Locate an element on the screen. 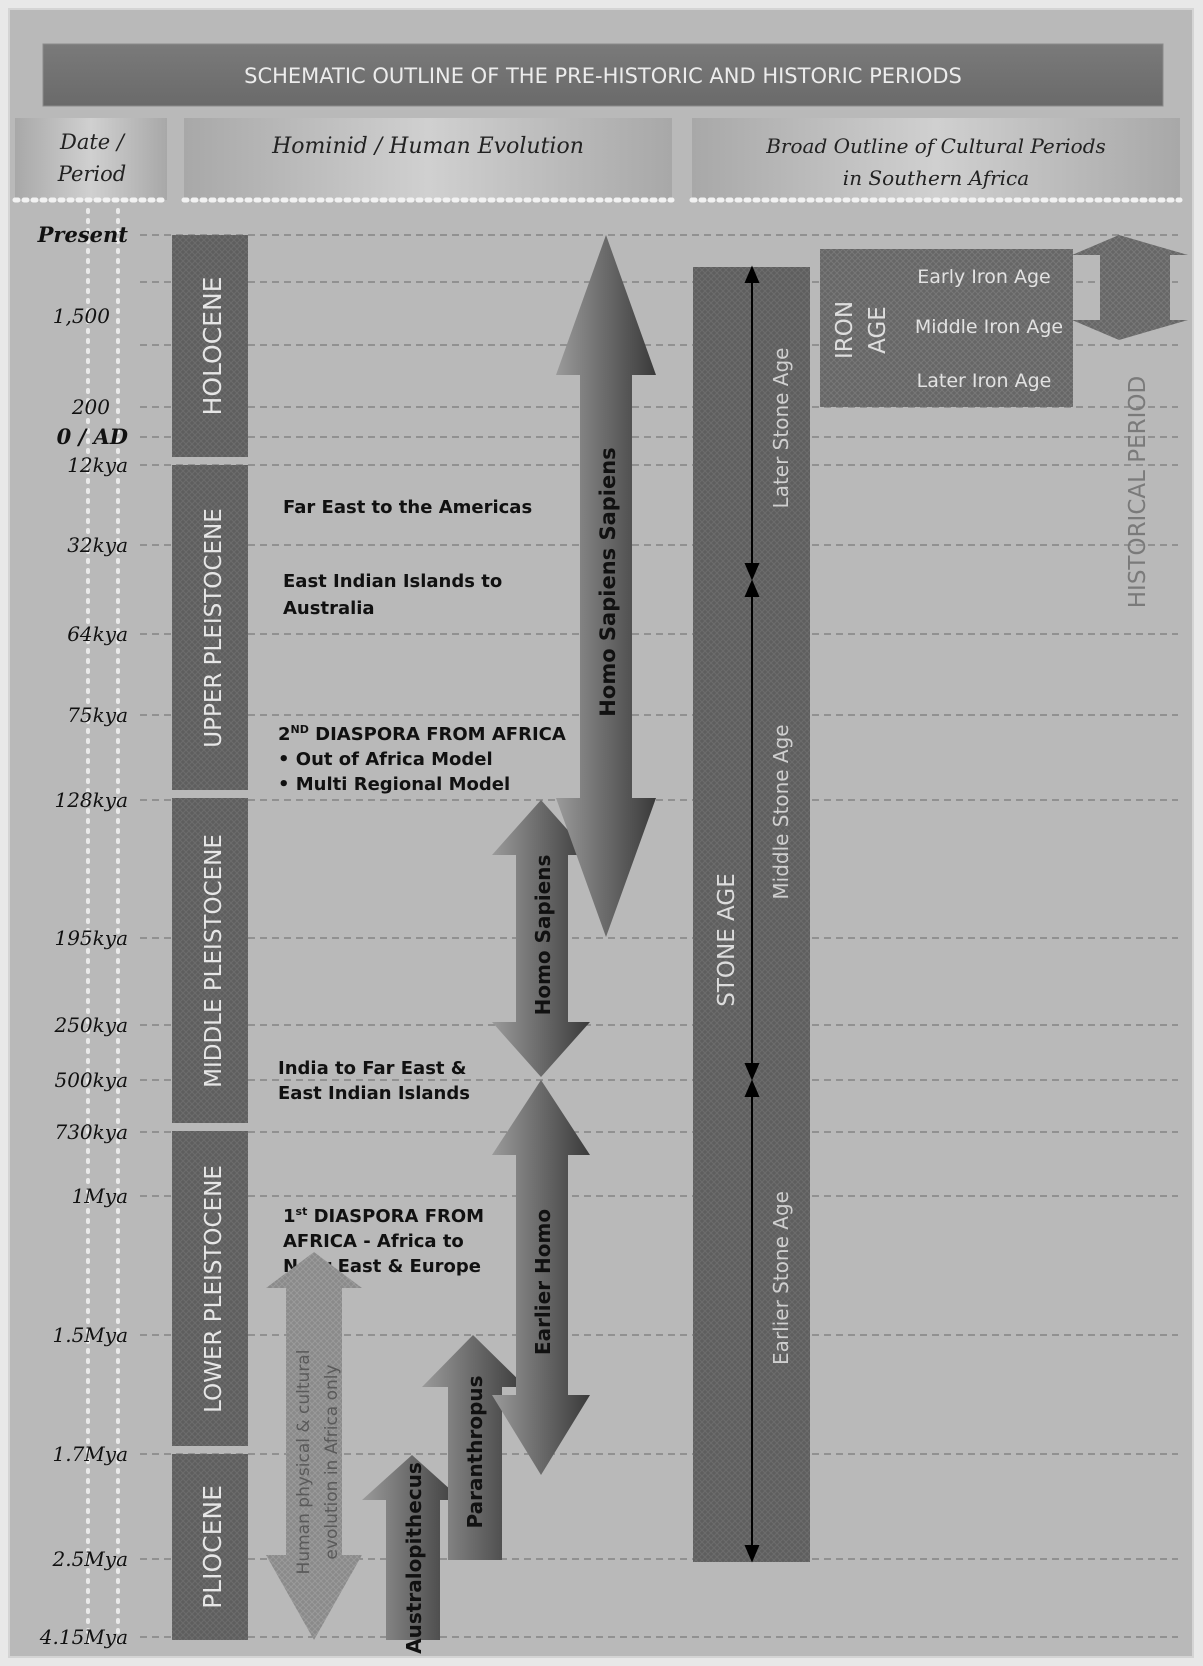 The height and width of the screenshot is (1666, 1203). epoch-label-holocene: HOLOCENE is located at coordinates (212, 346).